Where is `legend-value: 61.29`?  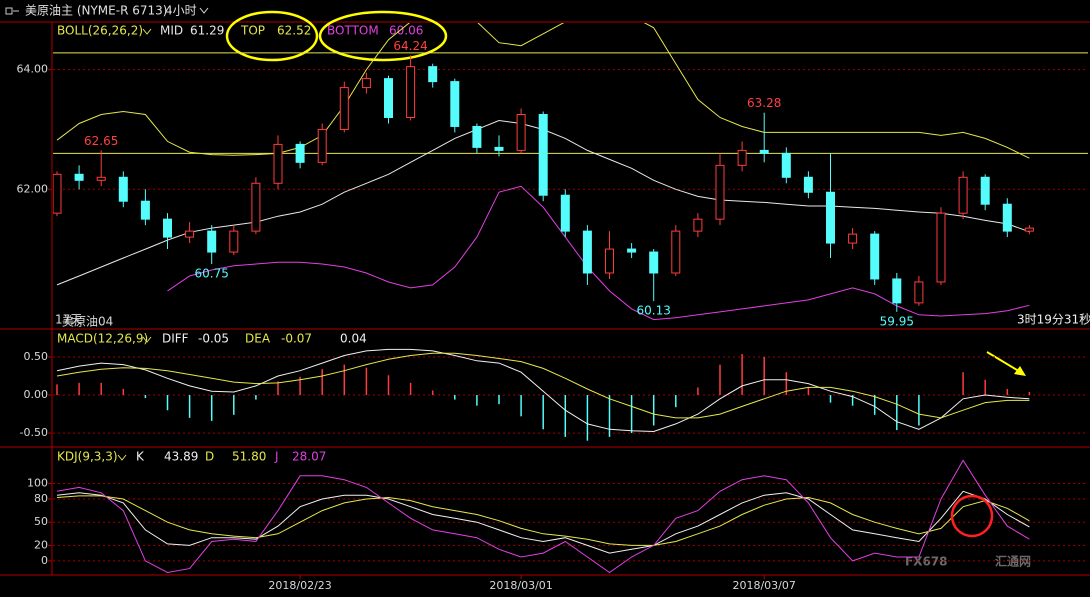 legend-value: 61.29 is located at coordinates (207, 31).